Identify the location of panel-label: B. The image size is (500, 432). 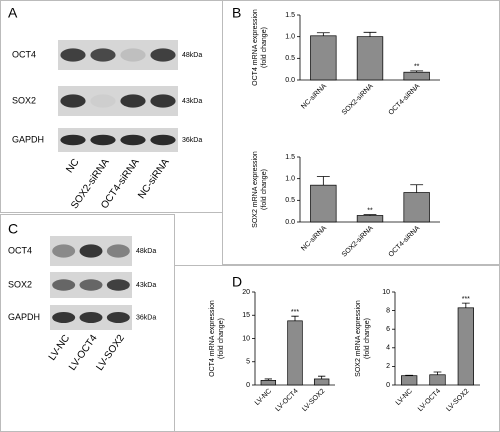
(236, 13).